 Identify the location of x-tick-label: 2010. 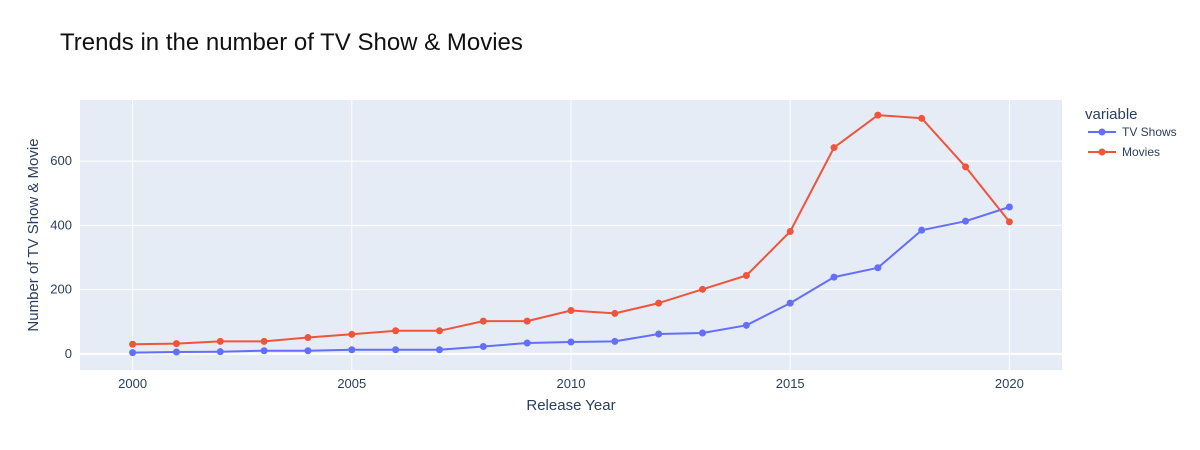
(571, 383).